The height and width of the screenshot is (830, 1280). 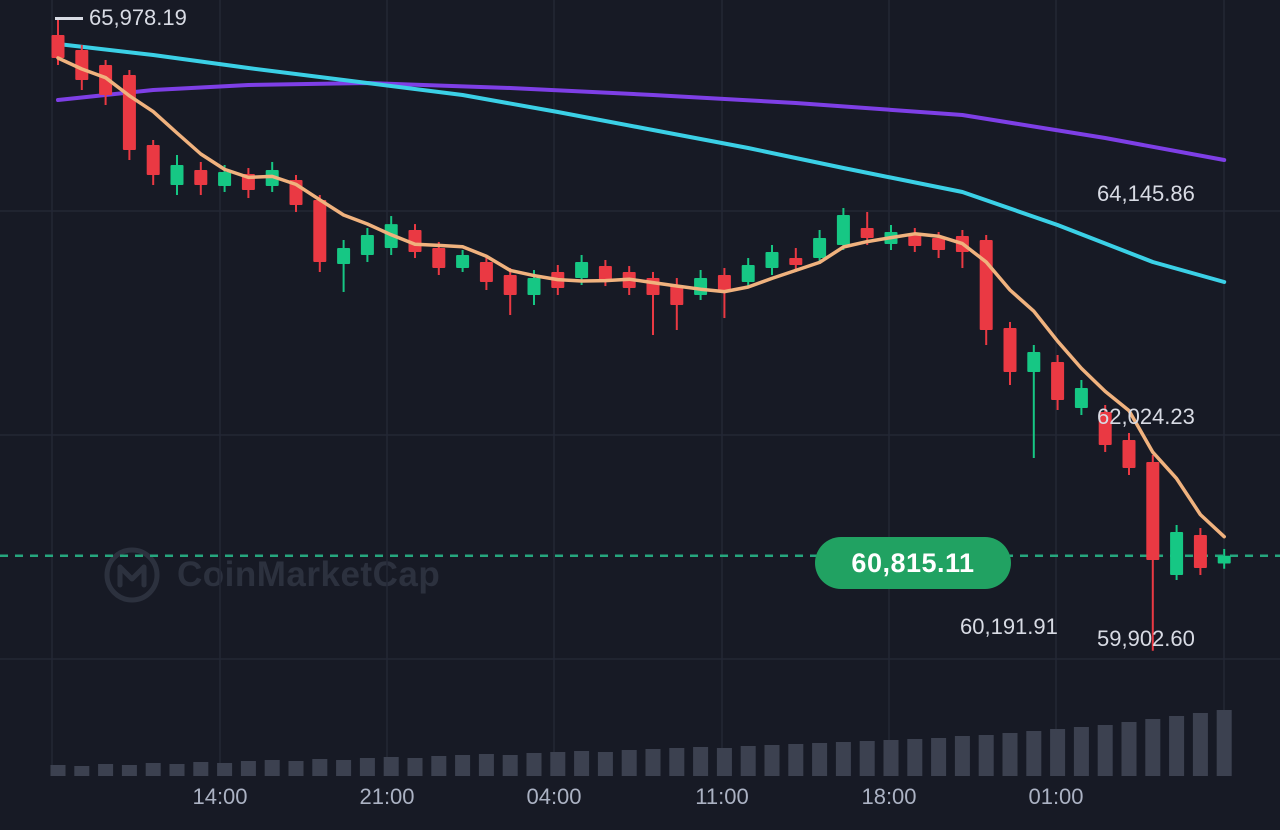 What do you see at coordinates (69, 18) in the screenshot?
I see `open-price-tick` at bounding box center [69, 18].